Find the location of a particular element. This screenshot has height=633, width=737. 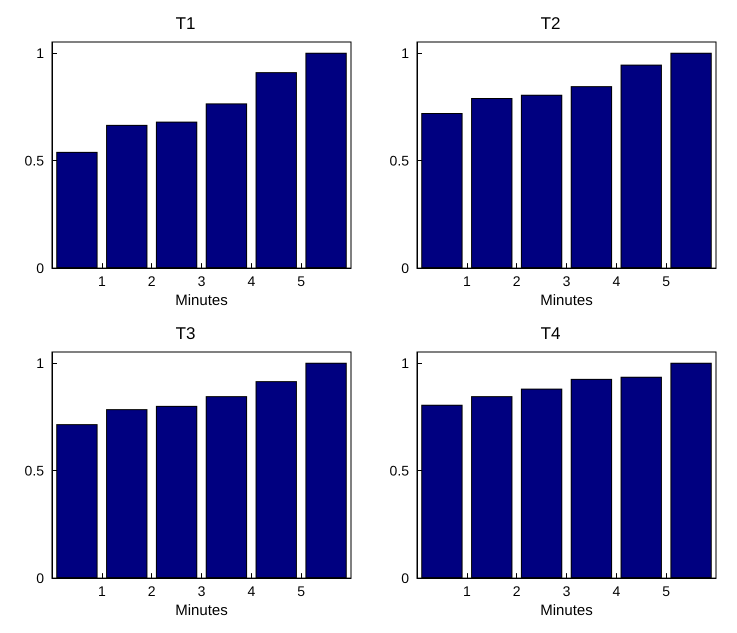

chart-title: T3 is located at coordinates (186, 333).